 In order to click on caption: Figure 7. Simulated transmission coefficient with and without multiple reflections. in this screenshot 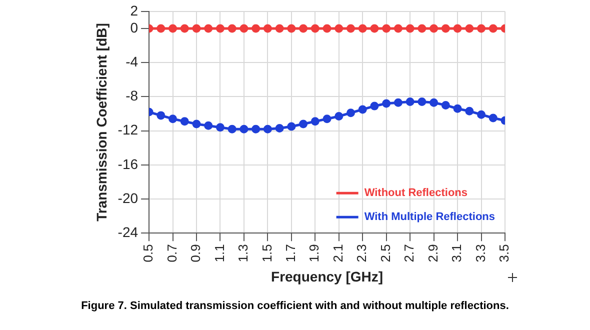, I will do `click(295, 306)`.